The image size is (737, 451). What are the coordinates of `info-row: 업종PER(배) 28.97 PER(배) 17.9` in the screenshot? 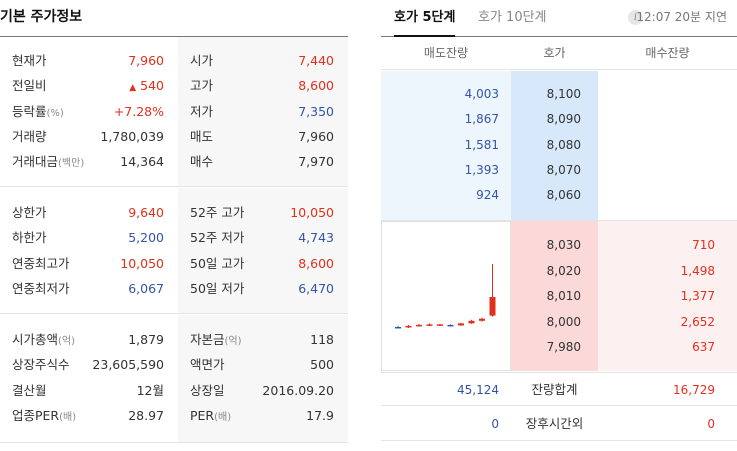 It's located at (174, 415).